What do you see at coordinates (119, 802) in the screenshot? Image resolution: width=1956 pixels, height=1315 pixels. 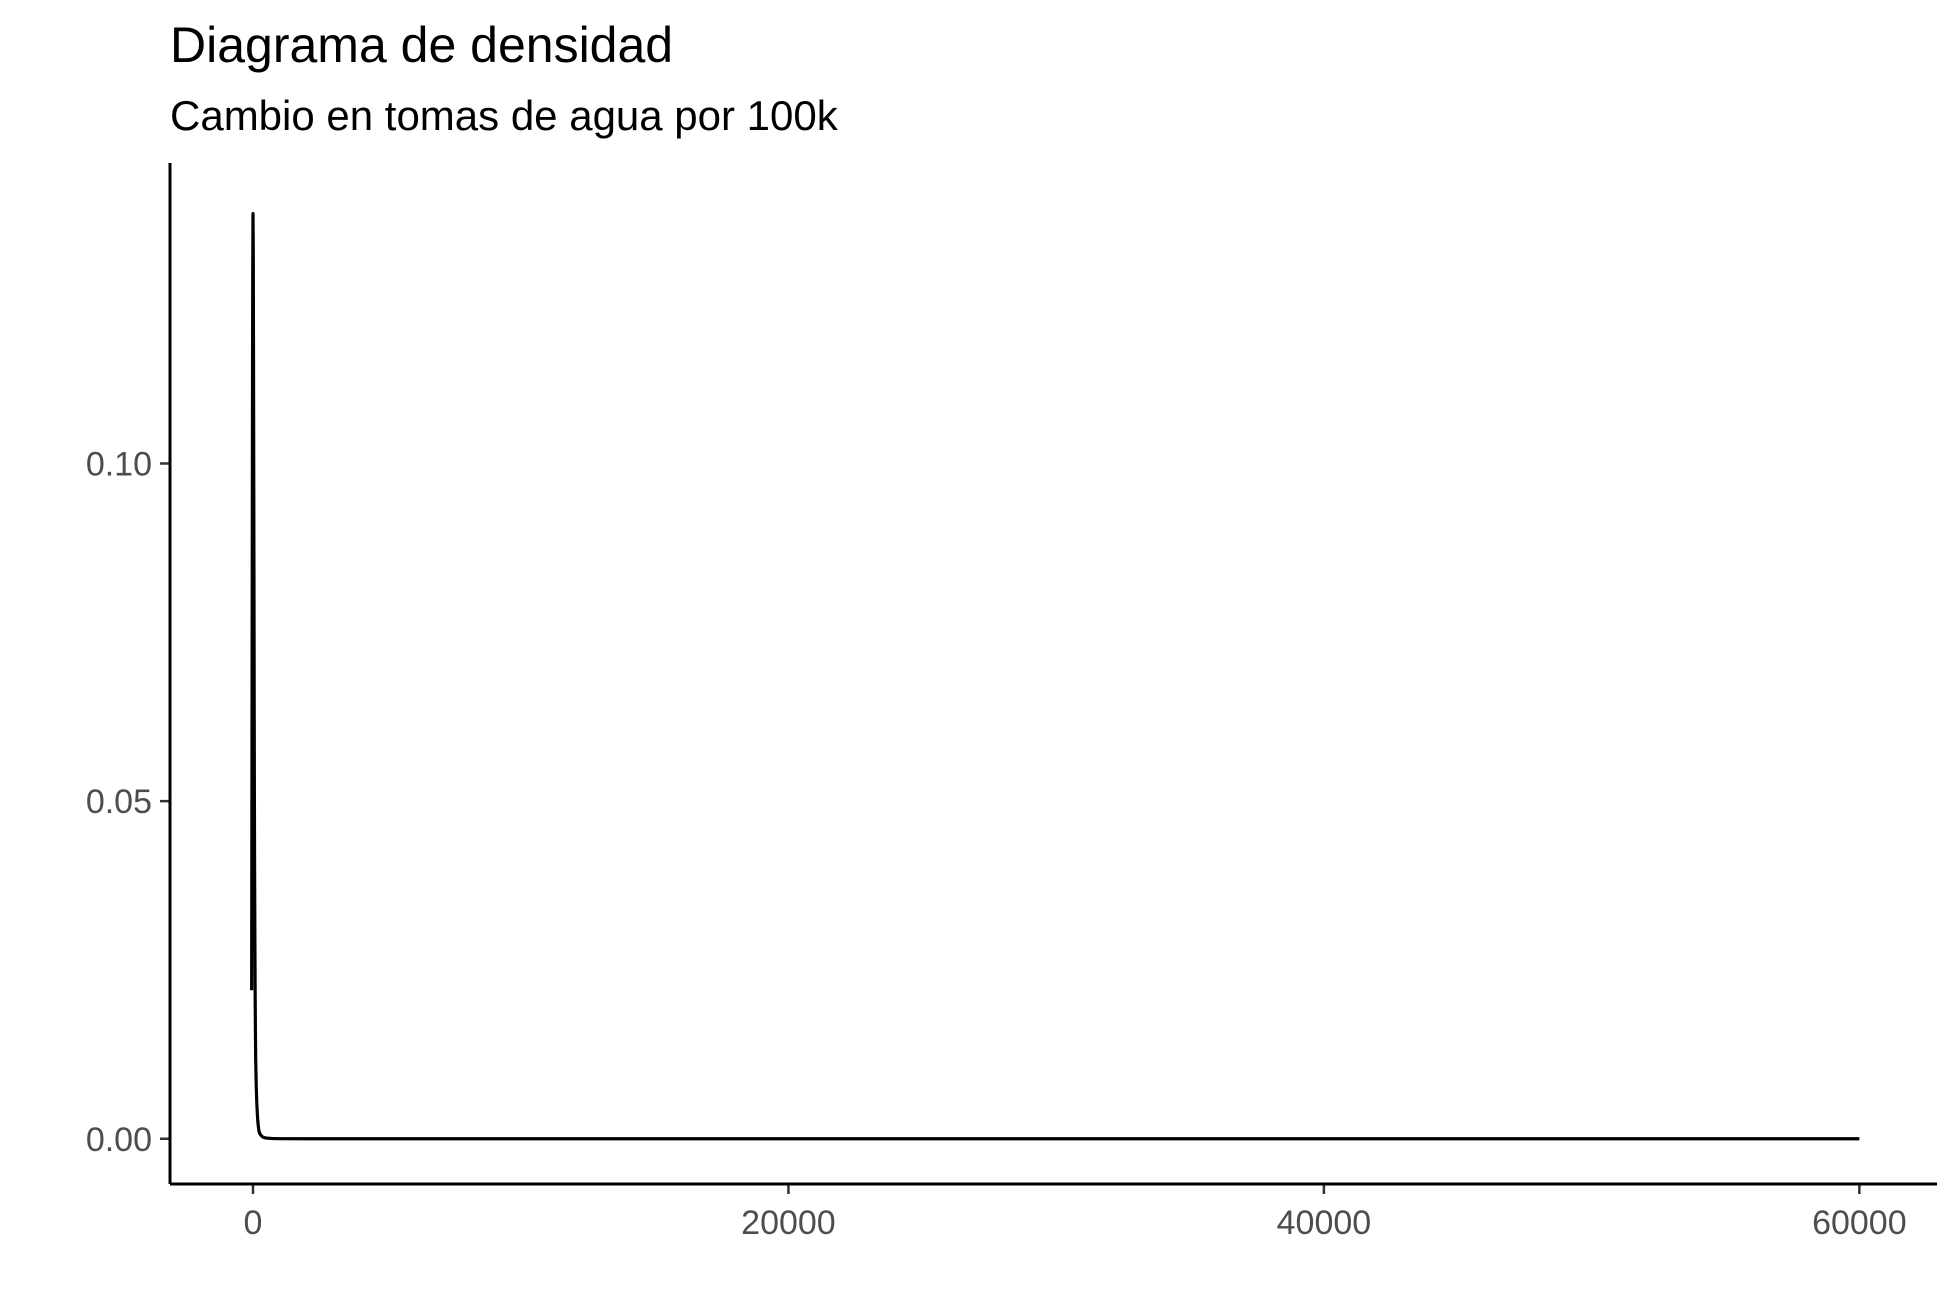 I see `y-tick-label: 0.05` at bounding box center [119, 802].